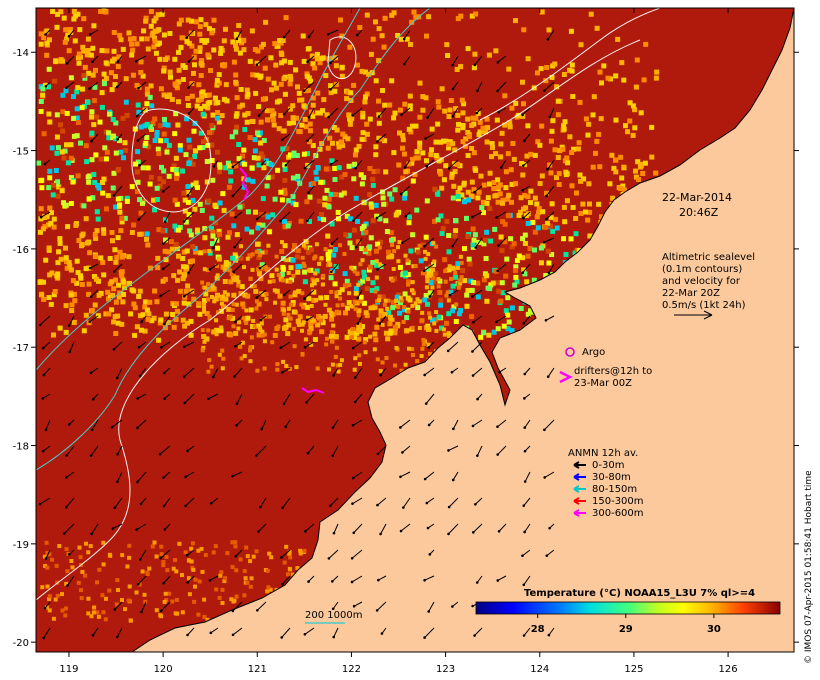 The width and height of the screenshot is (820, 680). Describe the element at coordinates (708, 257) in the screenshot. I see `altimetry-line-1: Altimetric sealevel` at that location.